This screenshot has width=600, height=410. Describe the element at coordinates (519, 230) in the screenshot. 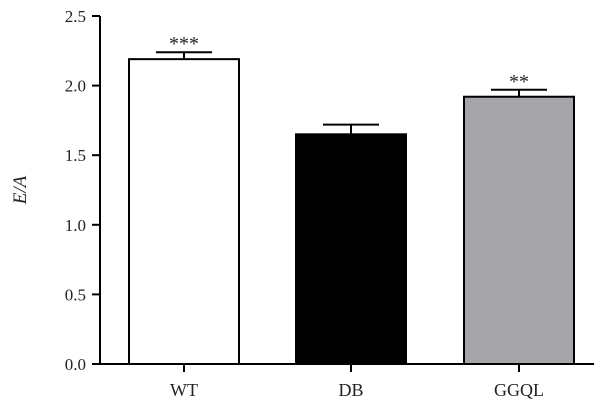

I see `bar-ggql` at that location.